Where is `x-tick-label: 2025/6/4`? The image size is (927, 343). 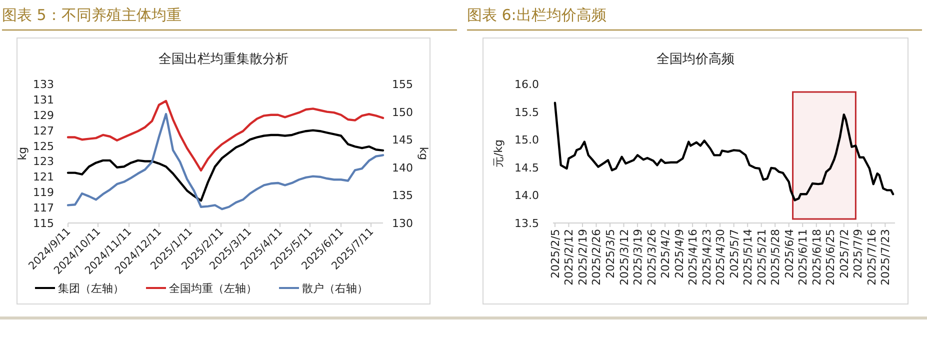 x-tick-label: 2025/6/4 is located at coordinates (789, 253).